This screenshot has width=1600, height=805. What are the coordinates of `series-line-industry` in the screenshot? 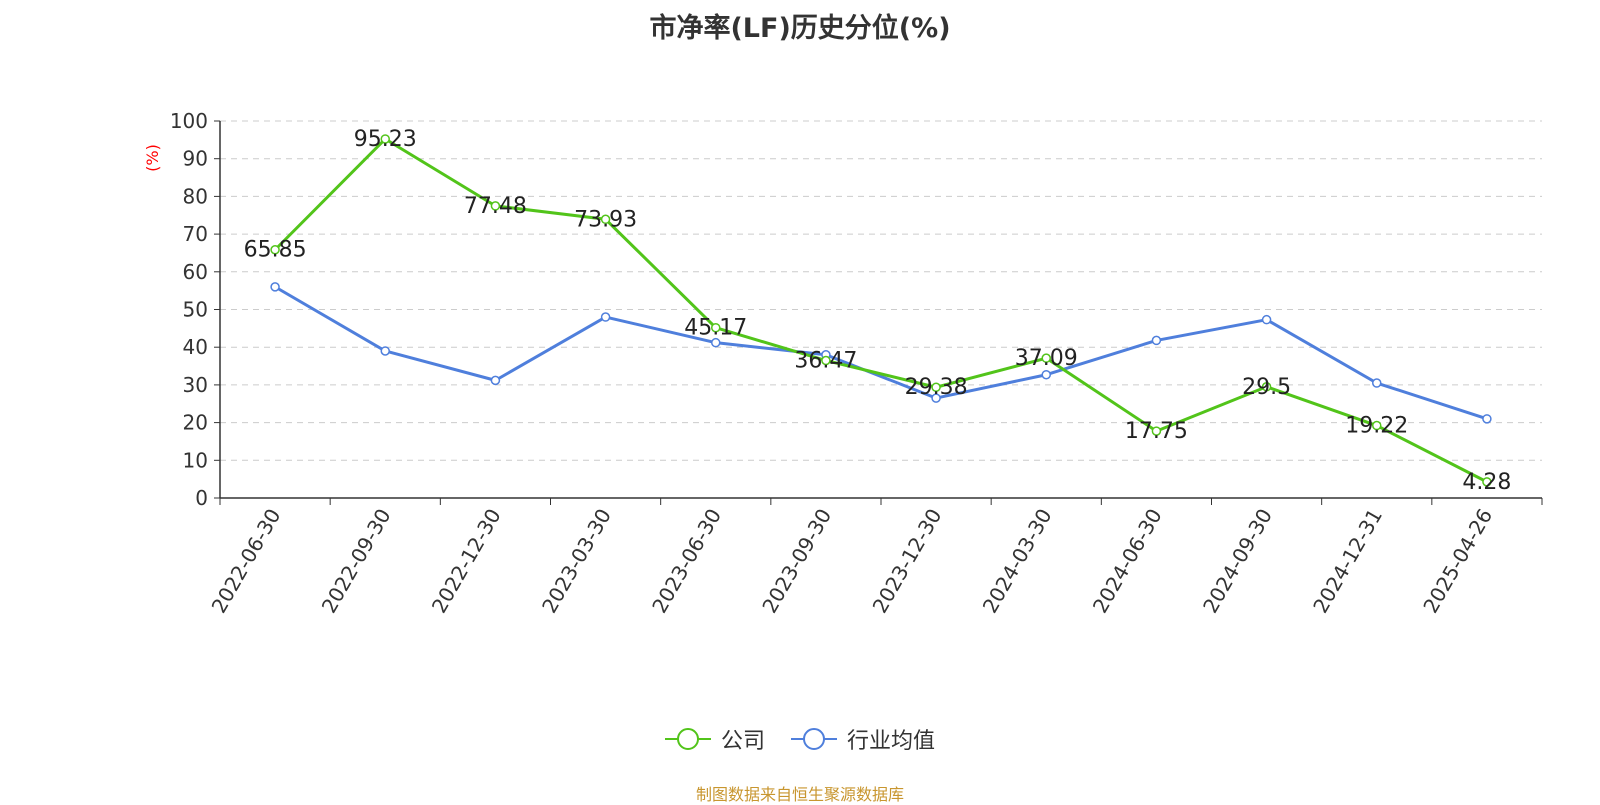 It's located at (881, 353).